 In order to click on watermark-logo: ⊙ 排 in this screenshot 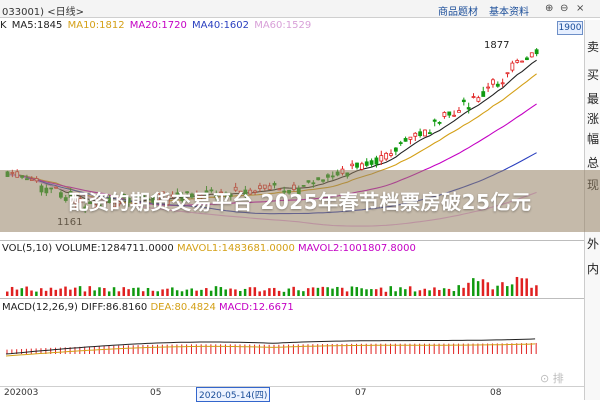, I will do `click(552, 378)`.